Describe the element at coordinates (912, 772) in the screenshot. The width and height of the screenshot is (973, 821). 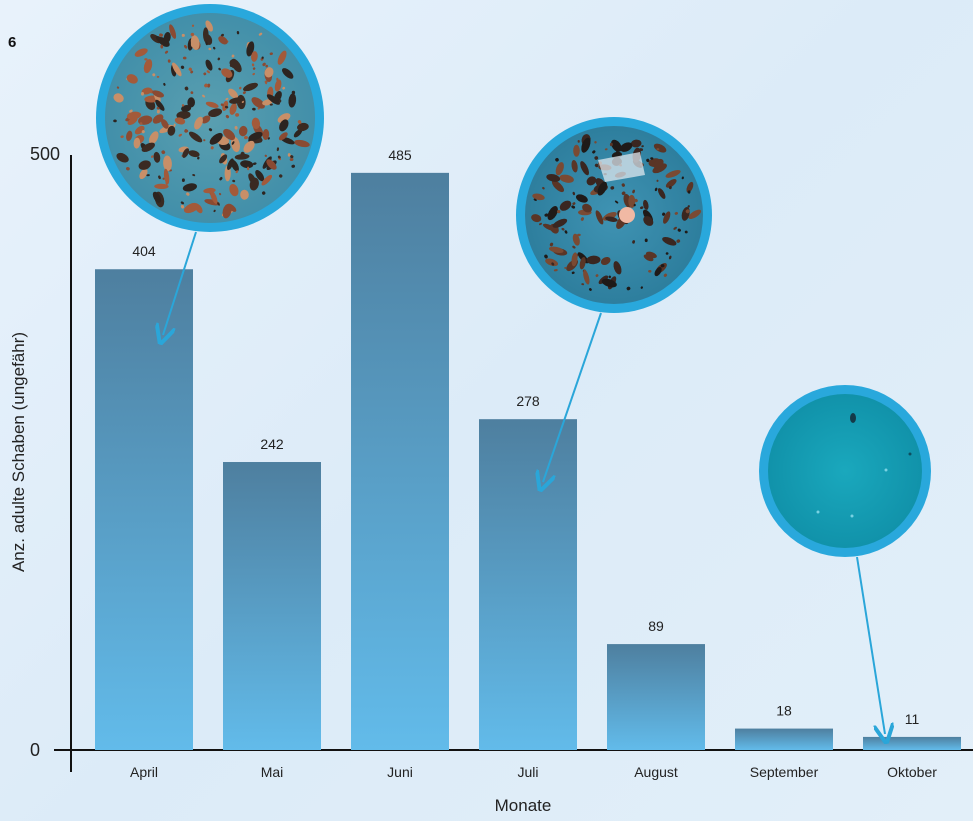
I see `x-tick-label-oktober: Oktober` at that location.